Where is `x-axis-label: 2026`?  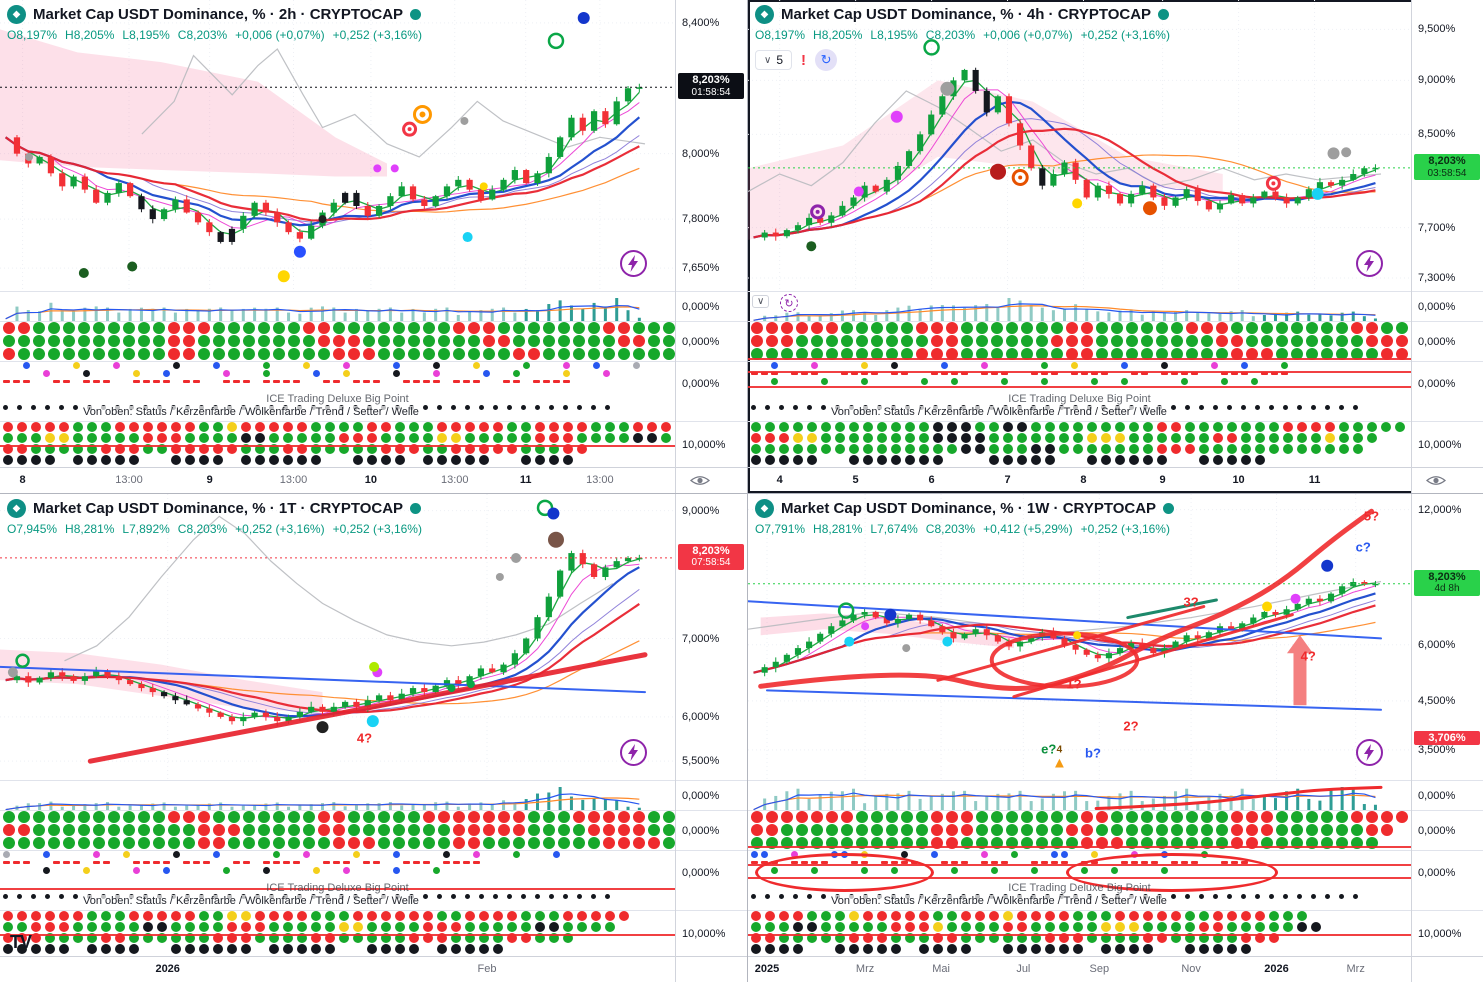
x-axis-label: 2026 is located at coordinates (167, 969).